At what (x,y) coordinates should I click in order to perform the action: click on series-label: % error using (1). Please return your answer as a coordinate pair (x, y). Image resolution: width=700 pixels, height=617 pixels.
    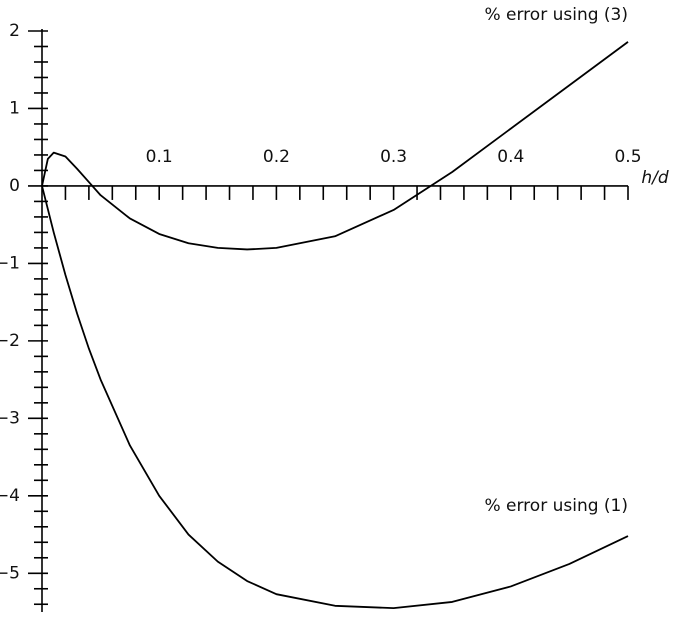
    Looking at the image, I should click on (556, 506).